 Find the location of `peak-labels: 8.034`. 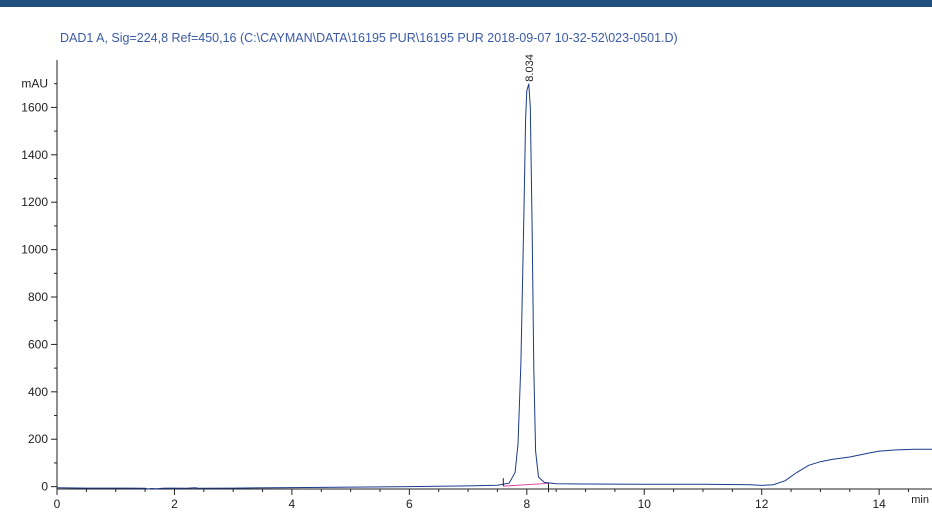

peak-labels: 8.034 is located at coordinates (530, 68).